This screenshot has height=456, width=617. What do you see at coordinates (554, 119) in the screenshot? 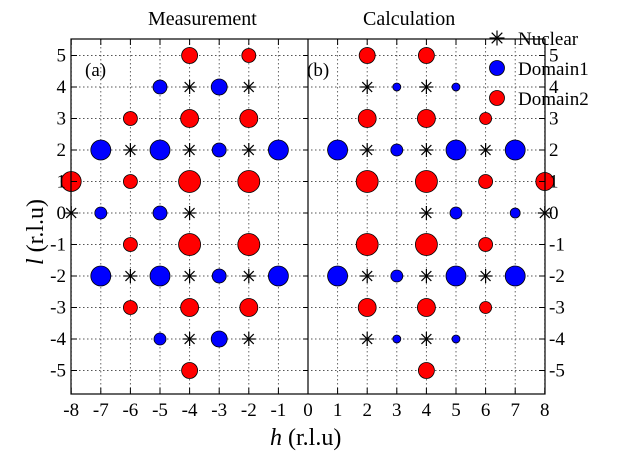
I see `y-tick-label-right: 3` at bounding box center [554, 119].